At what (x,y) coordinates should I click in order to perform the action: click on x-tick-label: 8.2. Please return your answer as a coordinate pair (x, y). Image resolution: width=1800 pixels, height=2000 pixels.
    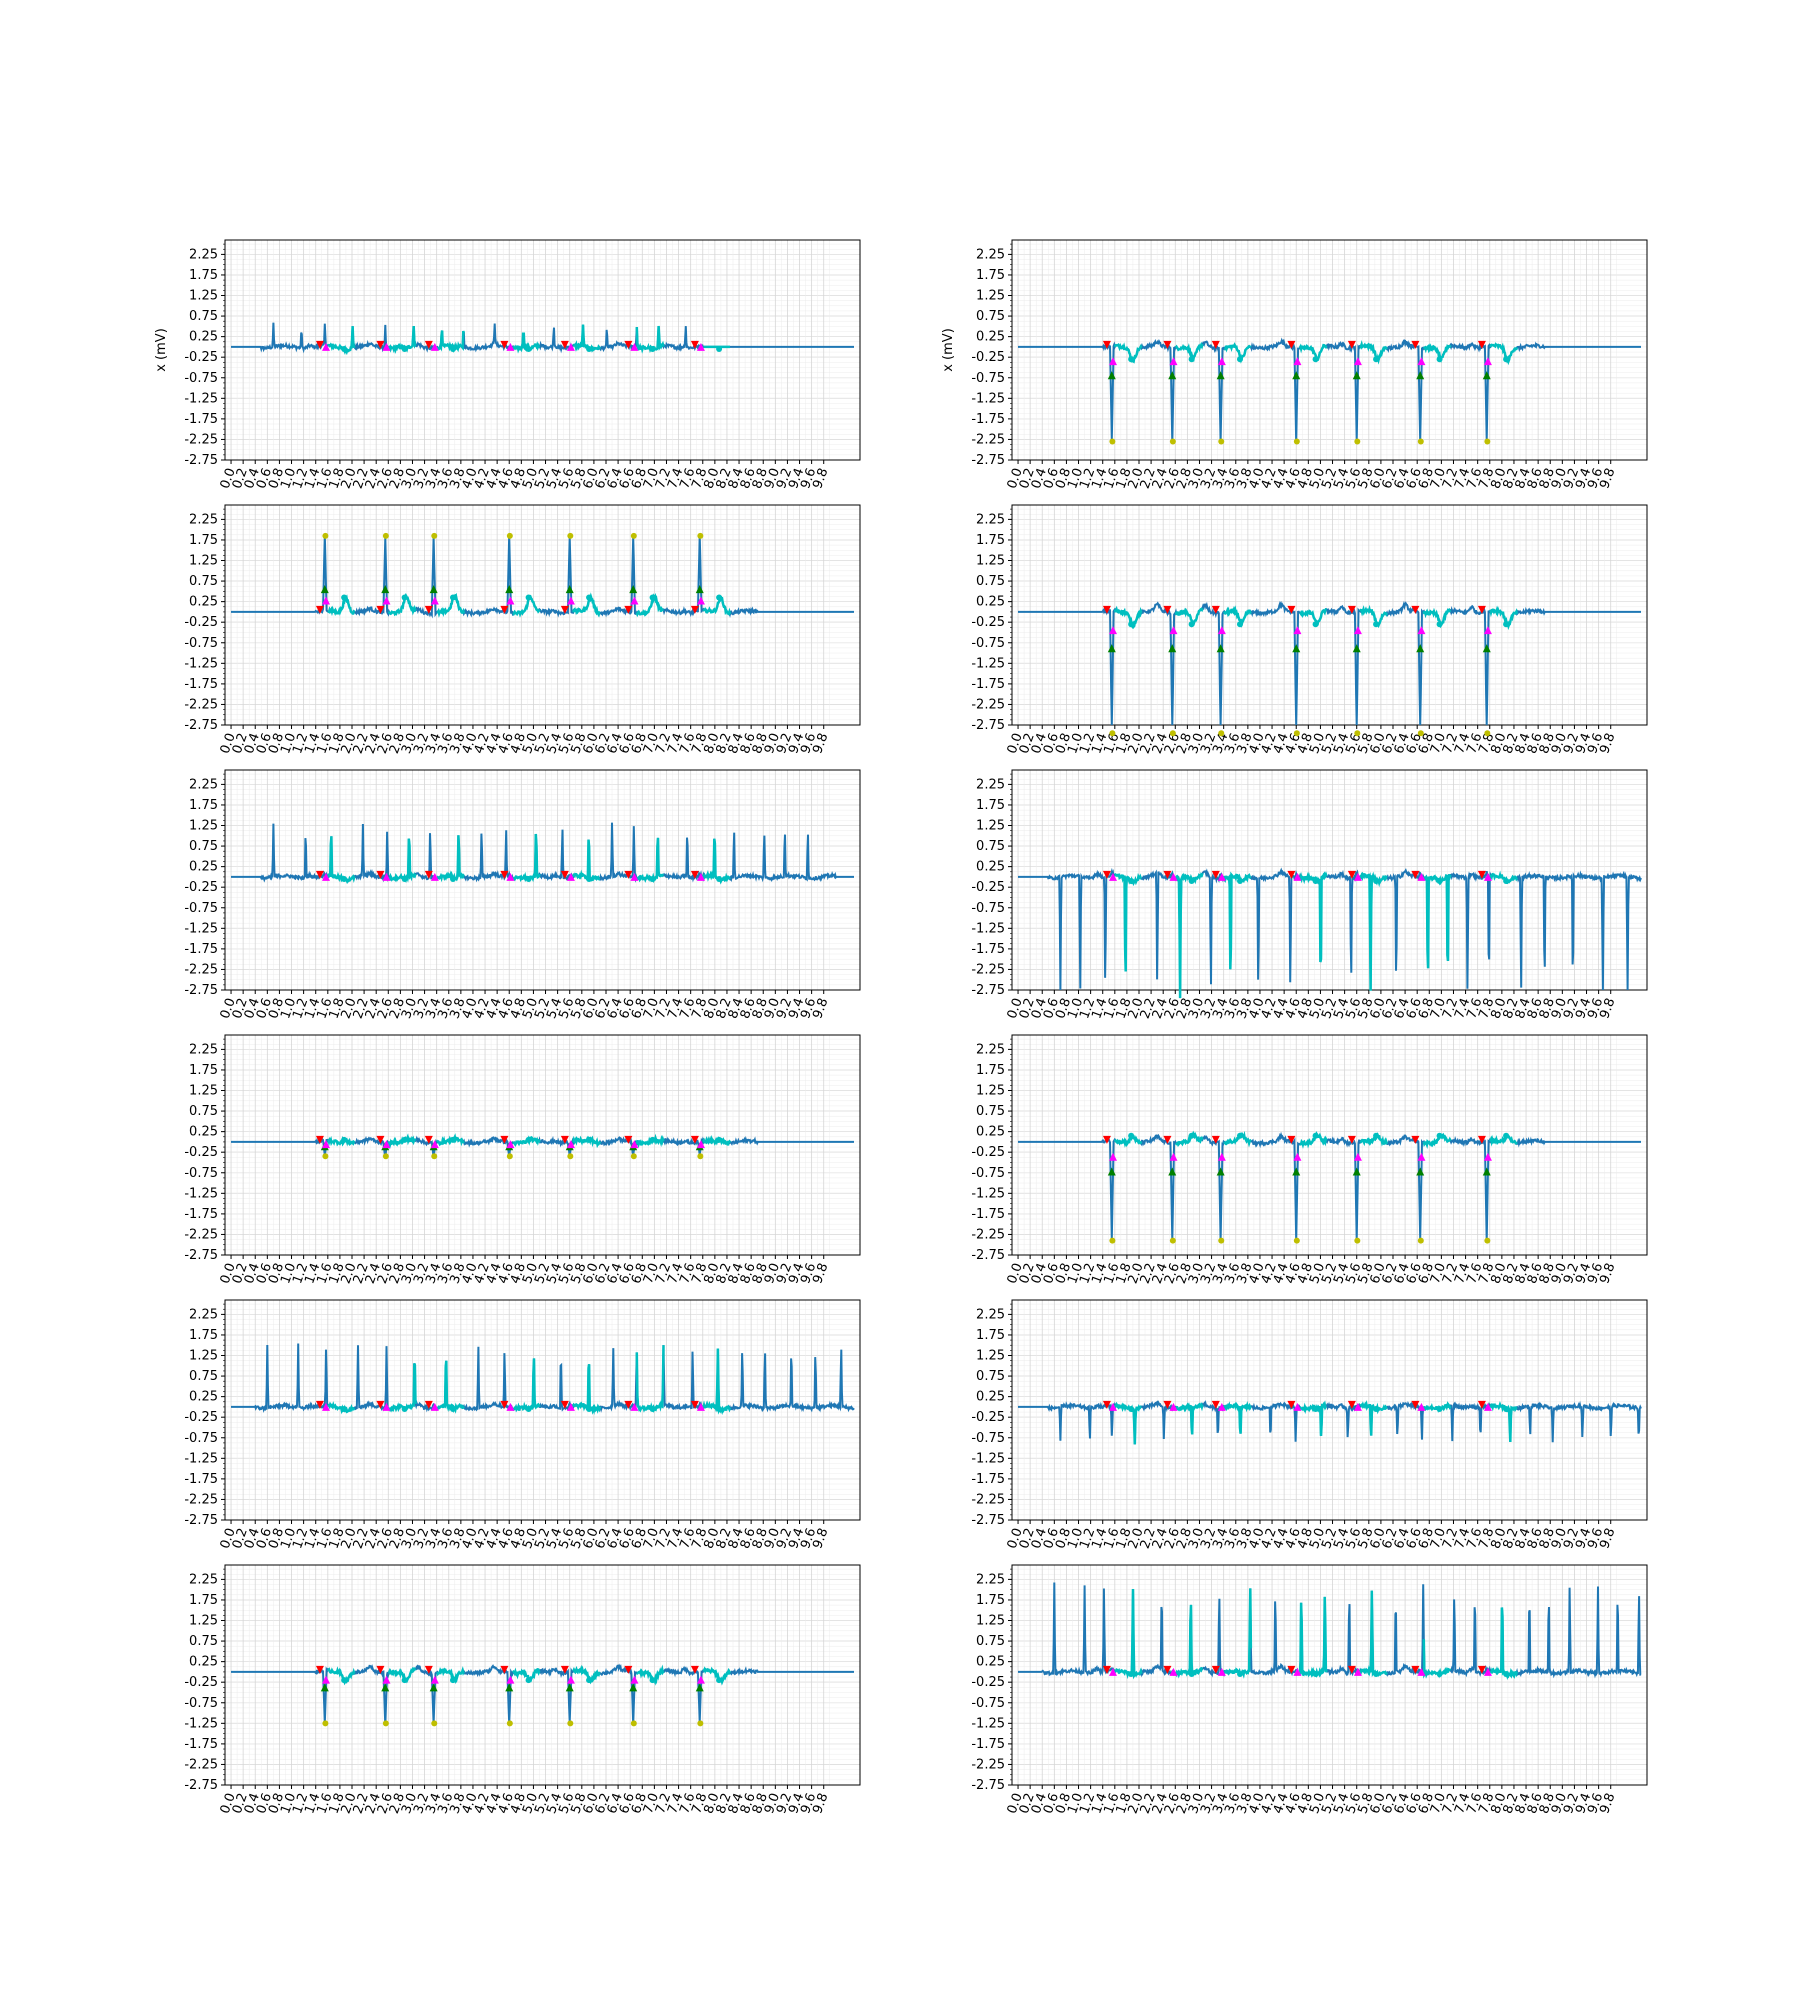
    Looking at the image, I should click on (1511, 1008).